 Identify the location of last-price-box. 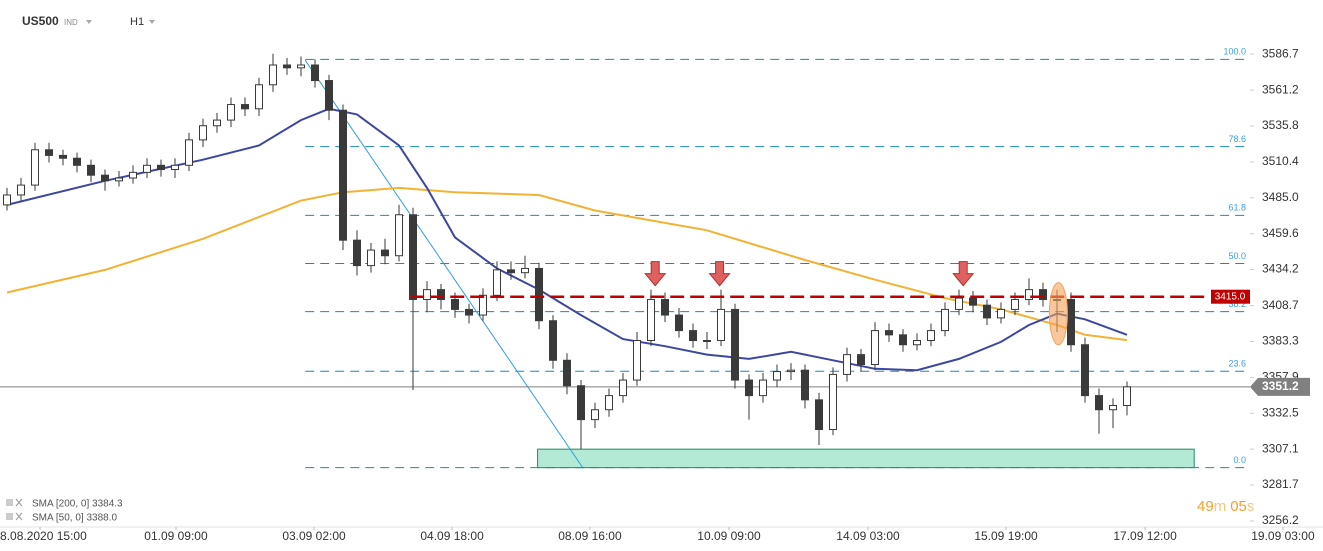
(1280, 386).